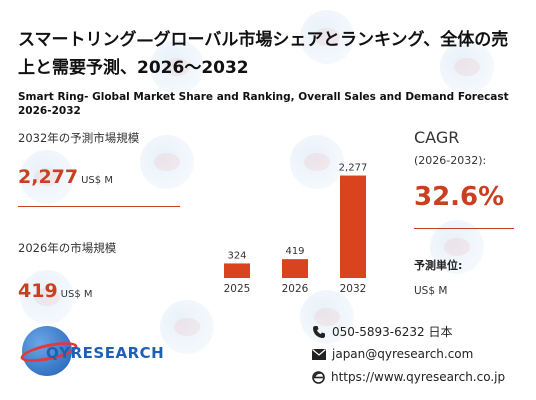 The image size is (536, 400). Describe the element at coordinates (237, 270) in the screenshot. I see `bar-2025` at that location.